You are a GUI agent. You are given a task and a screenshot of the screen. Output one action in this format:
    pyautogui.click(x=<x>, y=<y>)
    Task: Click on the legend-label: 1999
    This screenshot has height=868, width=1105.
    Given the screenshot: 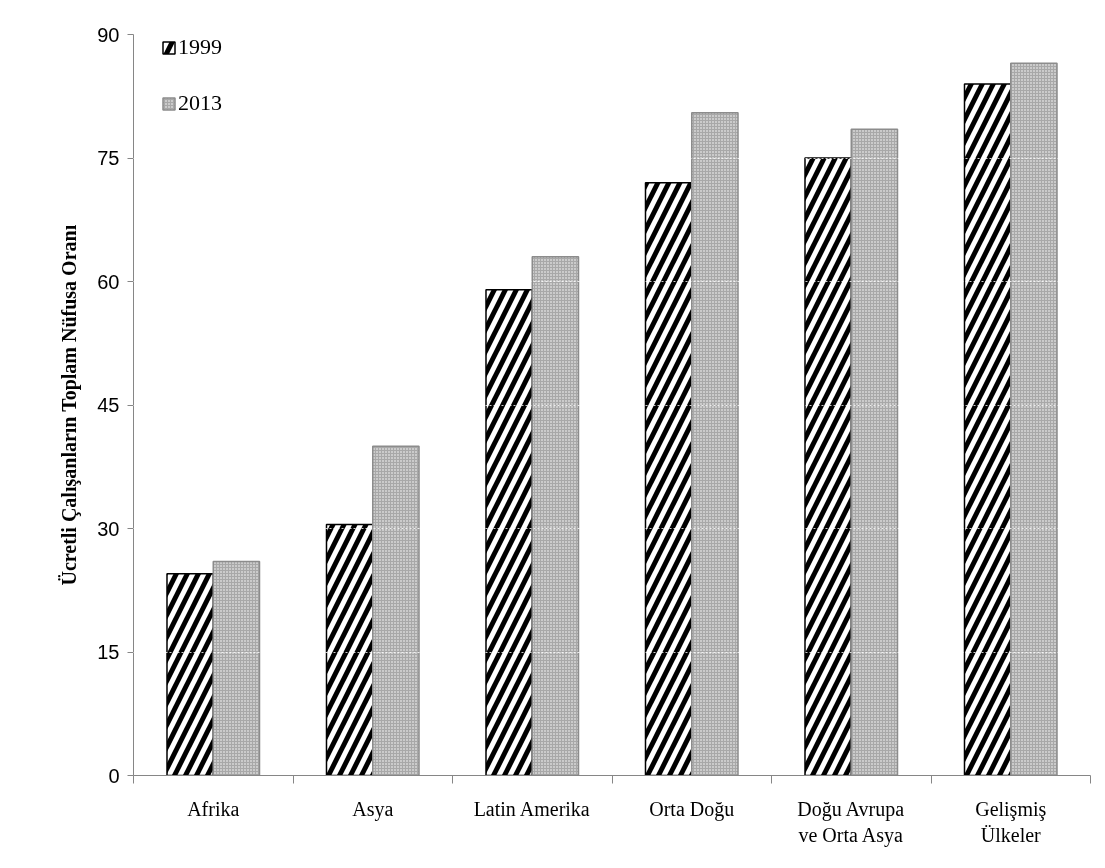 What is the action you would take?
    pyautogui.click(x=200, y=47)
    